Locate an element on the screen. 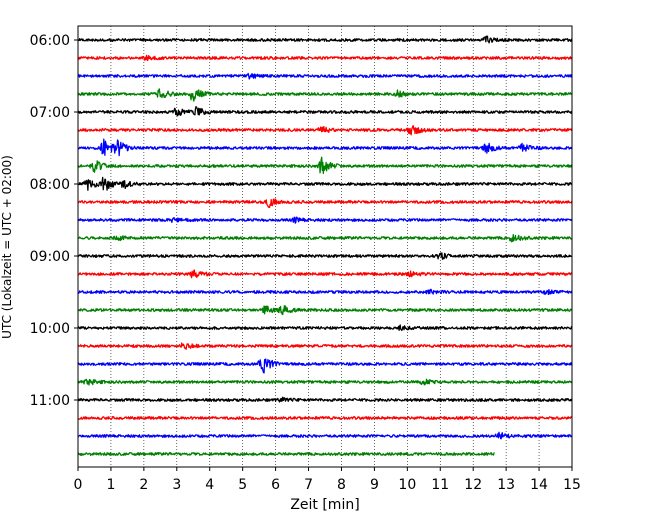  x-axis-label: Zeit [min] is located at coordinates (324, 505).